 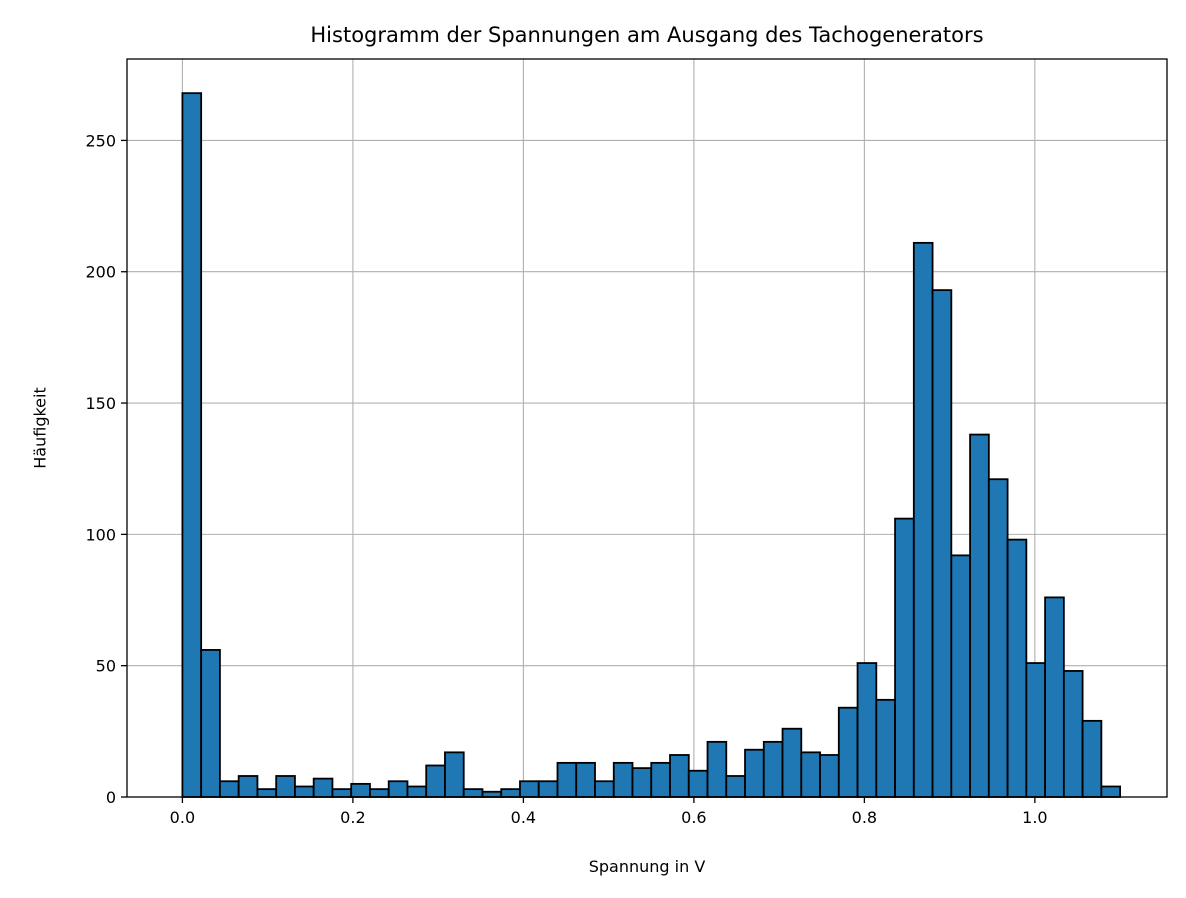 What do you see at coordinates (609, 812) in the screenshot?
I see `x-axis-ticks: 0.0 0.2 0.4 0.6 0.8 1.0` at bounding box center [609, 812].